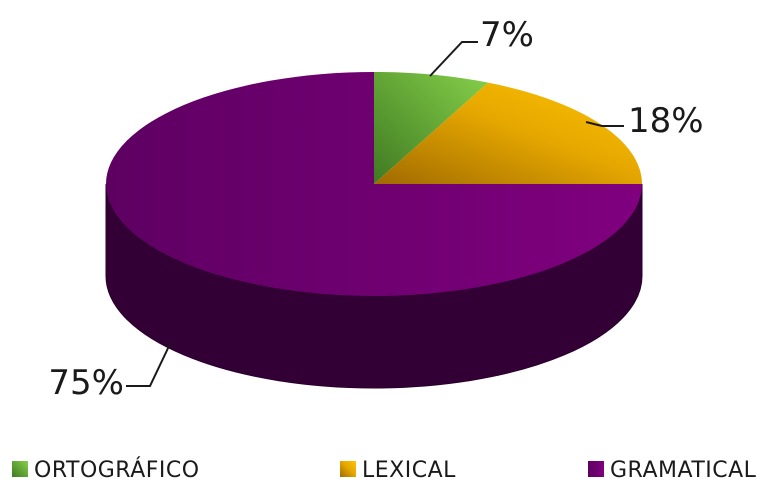  Describe the element at coordinates (86, 383) in the screenshot. I see `data-label-2: 75%` at that location.